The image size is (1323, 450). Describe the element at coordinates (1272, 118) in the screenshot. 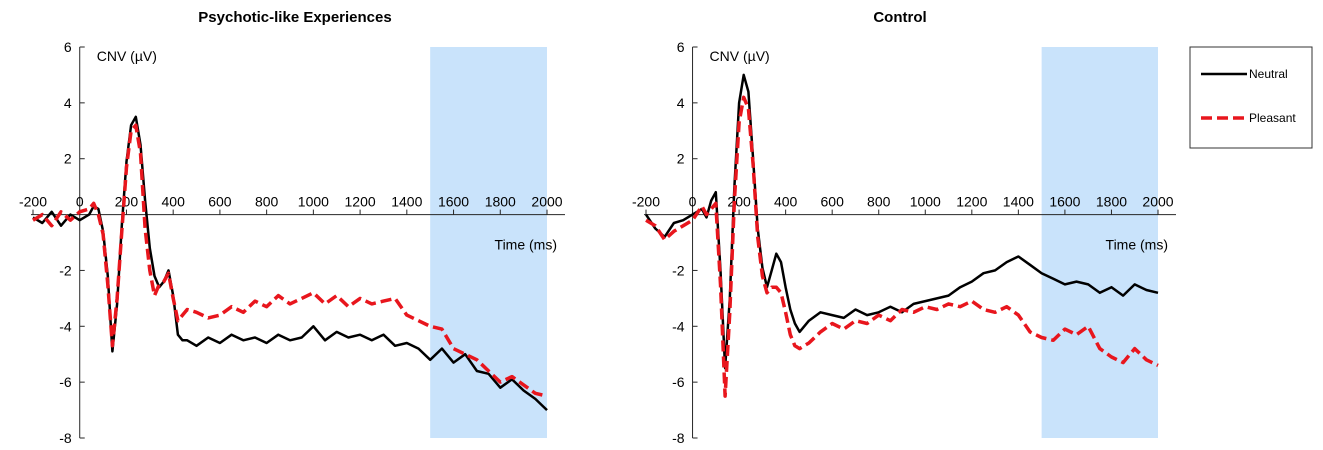

I see `legend-label: Pleasant` at that location.